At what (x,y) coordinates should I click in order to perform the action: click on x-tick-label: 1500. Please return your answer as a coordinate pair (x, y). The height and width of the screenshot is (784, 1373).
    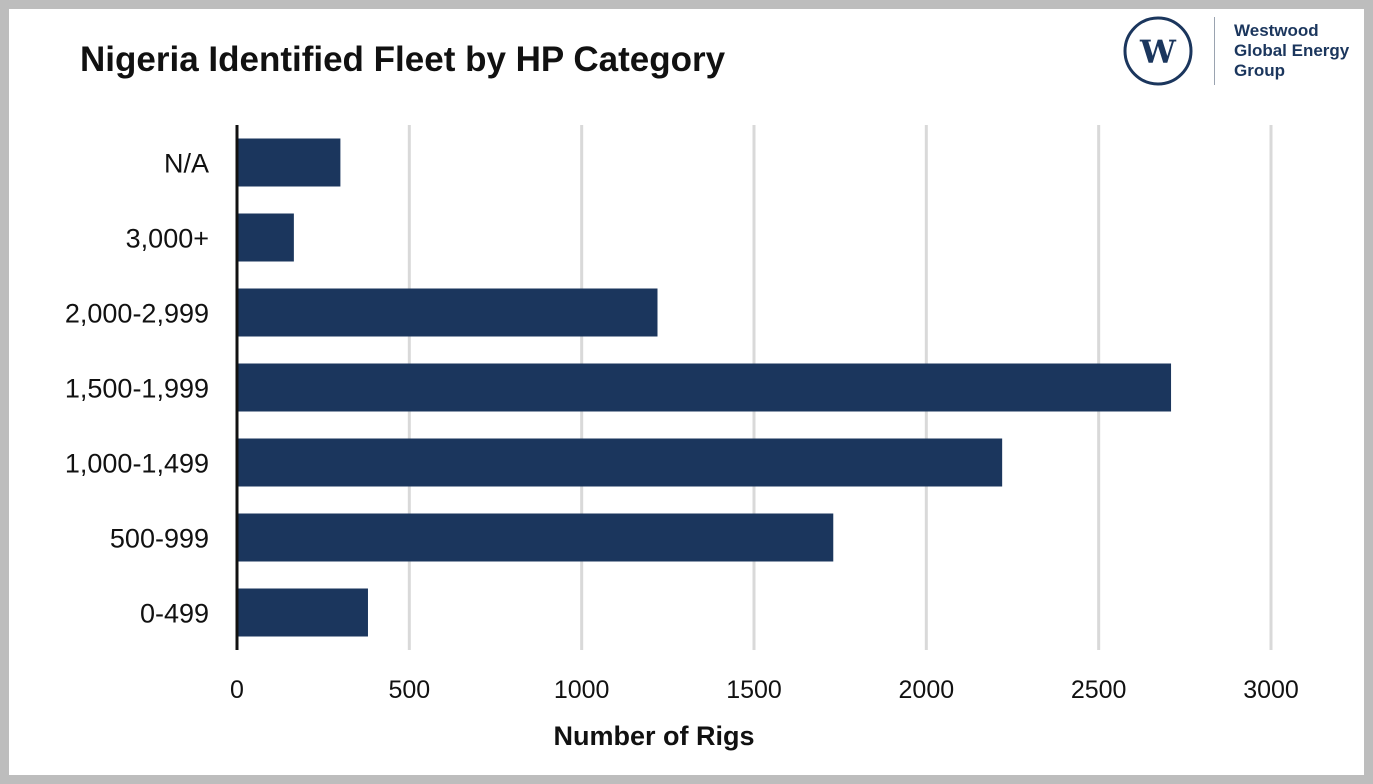
    Looking at the image, I should click on (754, 690).